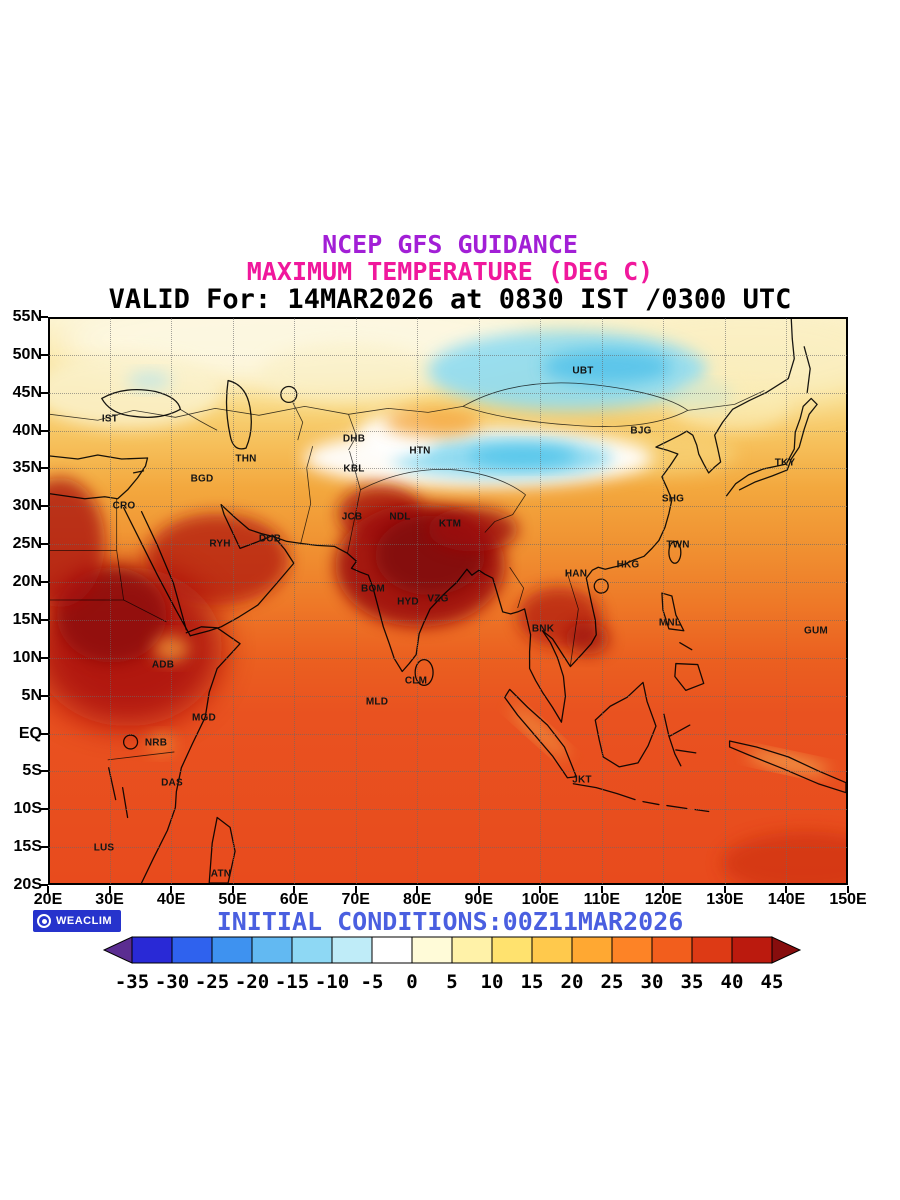 The image size is (900, 1200). I want to click on colorbar-tick-label: 30, so click(652, 982).